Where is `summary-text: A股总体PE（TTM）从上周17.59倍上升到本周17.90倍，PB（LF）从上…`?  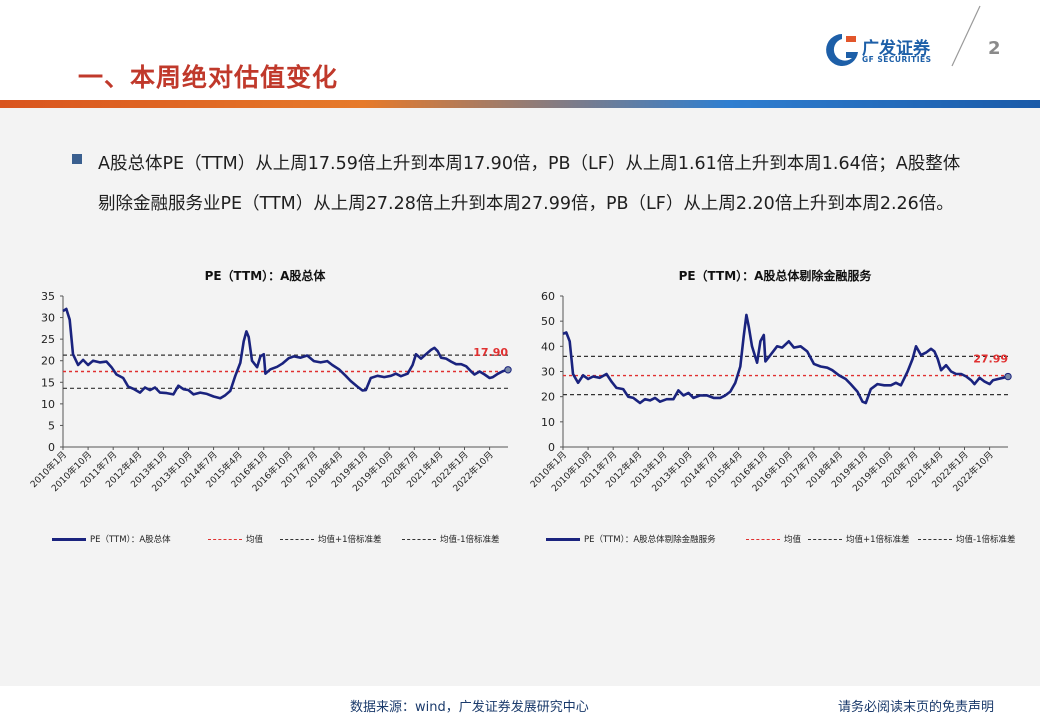
summary-text: A股总体PE（TTM）从上周17.59倍上升到本周17.90倍，PB（LF）从上… is located at coordinates (529, 184).